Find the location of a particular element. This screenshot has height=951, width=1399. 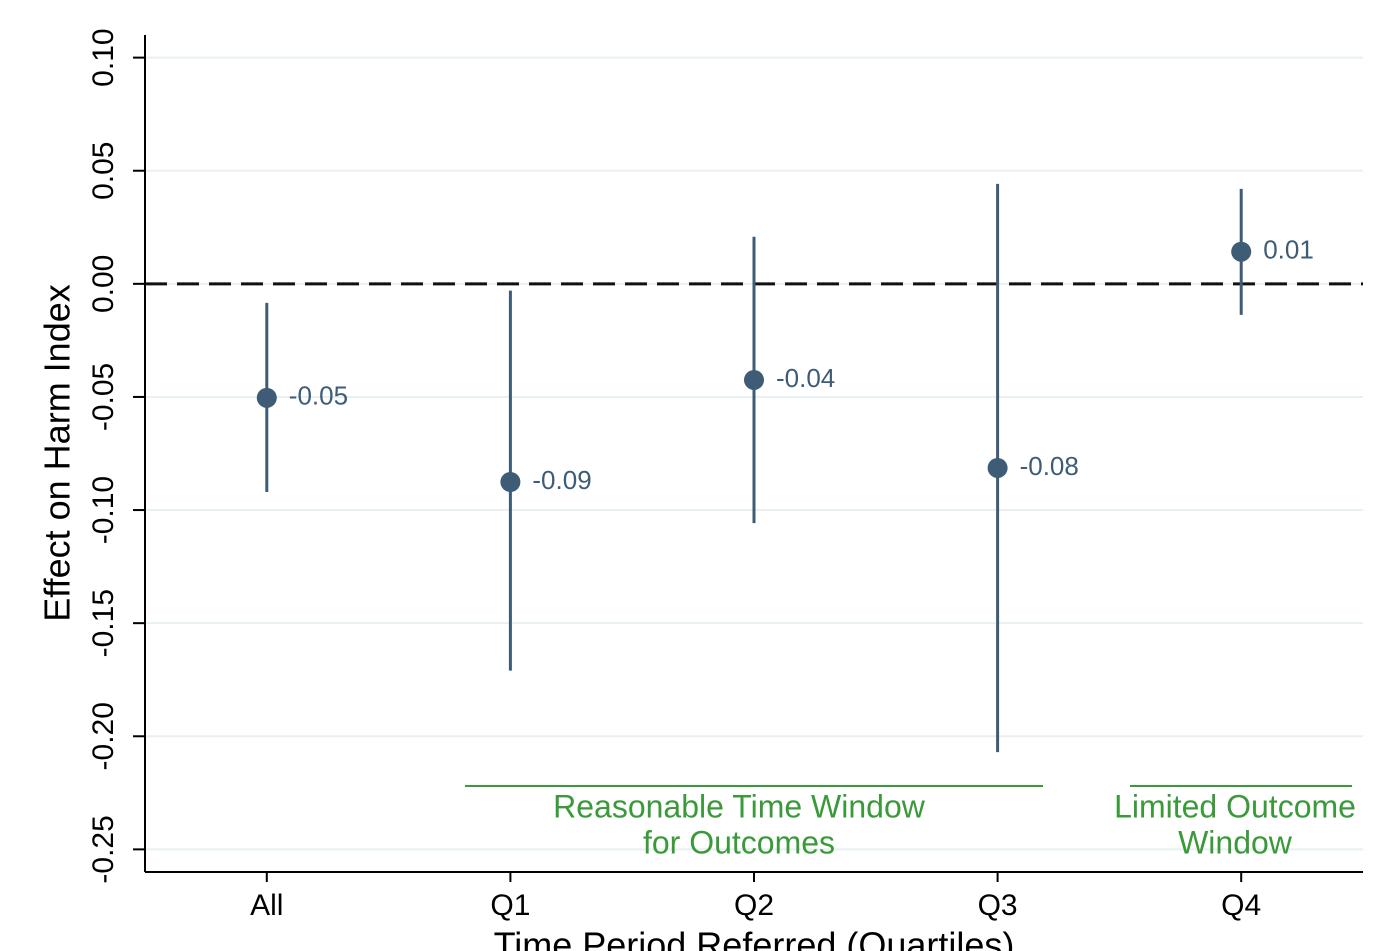

x-tick-label: Q1 is located at coordinates (510, 905).